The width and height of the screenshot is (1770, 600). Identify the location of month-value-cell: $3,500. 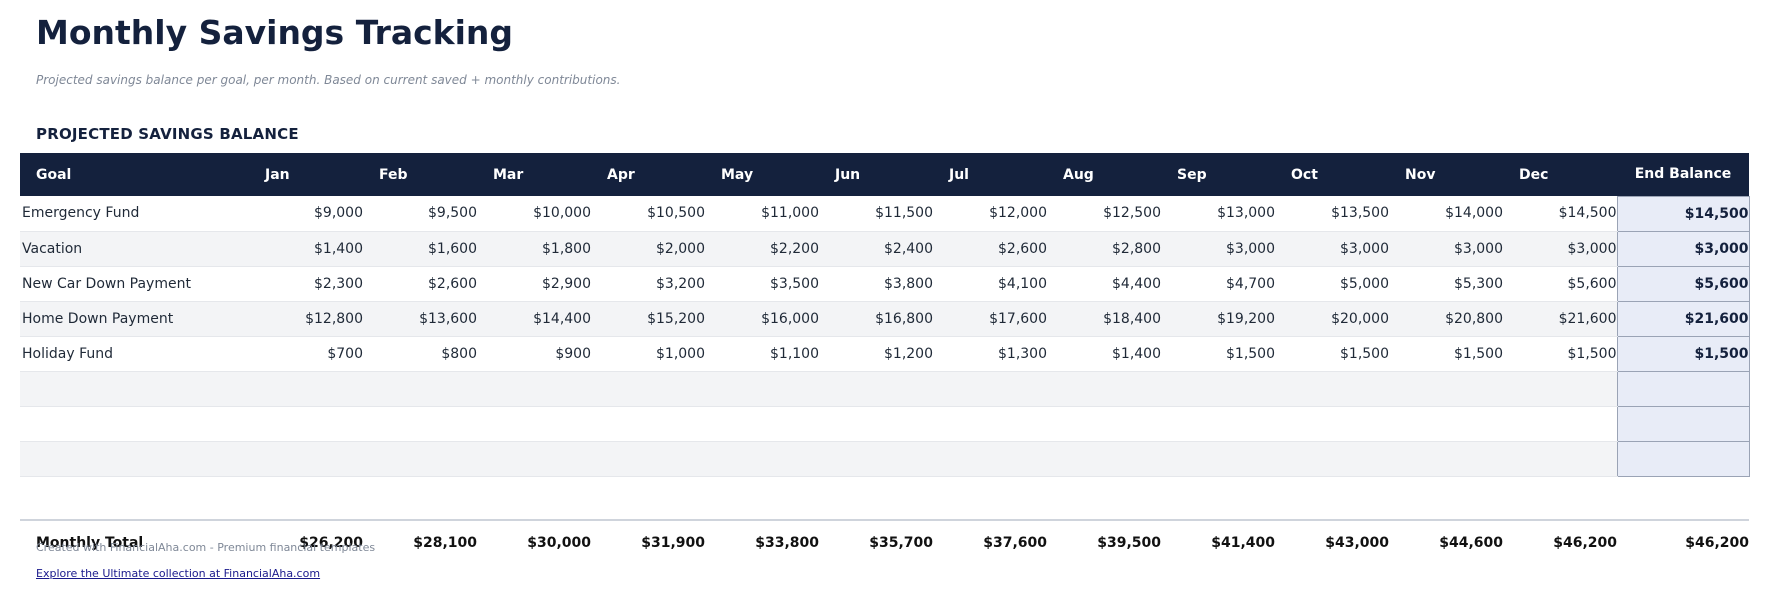
(762, 284).